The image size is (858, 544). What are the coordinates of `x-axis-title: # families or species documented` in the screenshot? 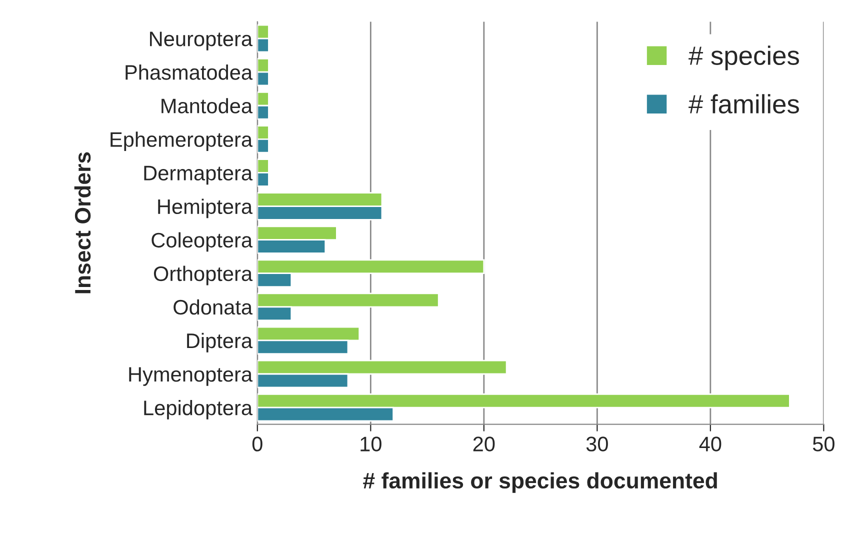 It's located at (540, 482).